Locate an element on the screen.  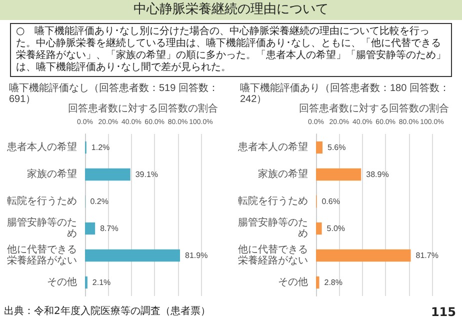
data-label: 81.7% is located at coordinates (427, 255).